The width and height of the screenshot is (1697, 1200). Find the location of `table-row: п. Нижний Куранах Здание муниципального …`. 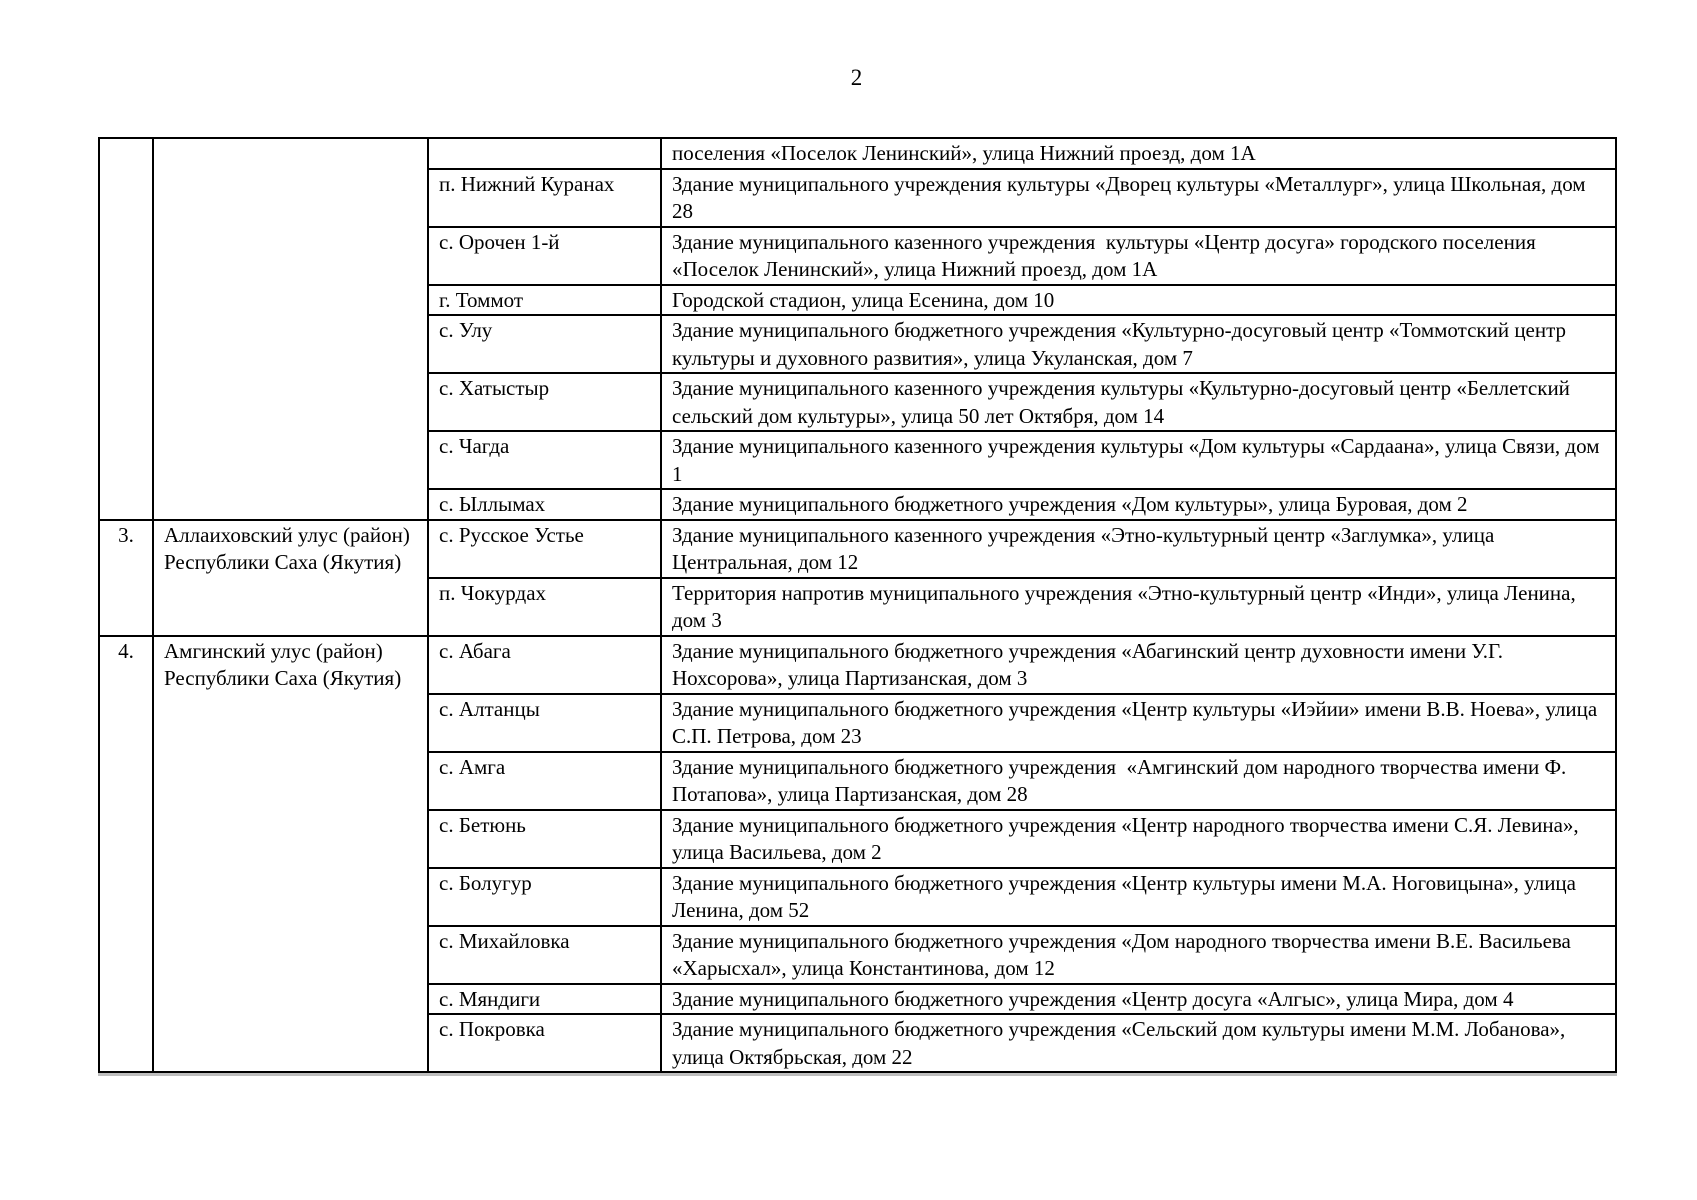

table-row: п. Нижний Куранах Здание муниципального … is located at coordinates (858, 197).